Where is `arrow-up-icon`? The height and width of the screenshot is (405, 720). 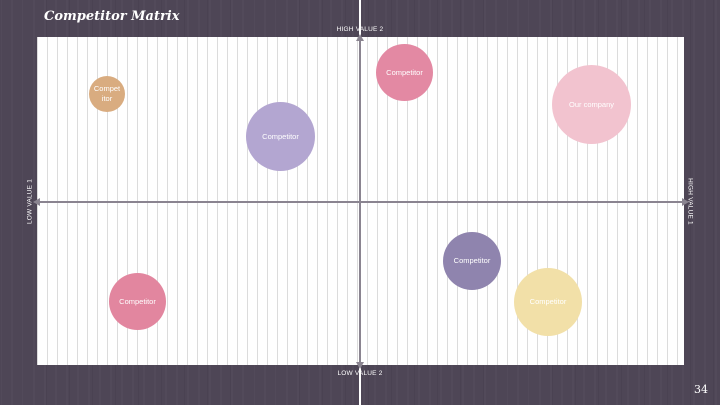 arrow-up-icon is located at coordinates (360, 37).